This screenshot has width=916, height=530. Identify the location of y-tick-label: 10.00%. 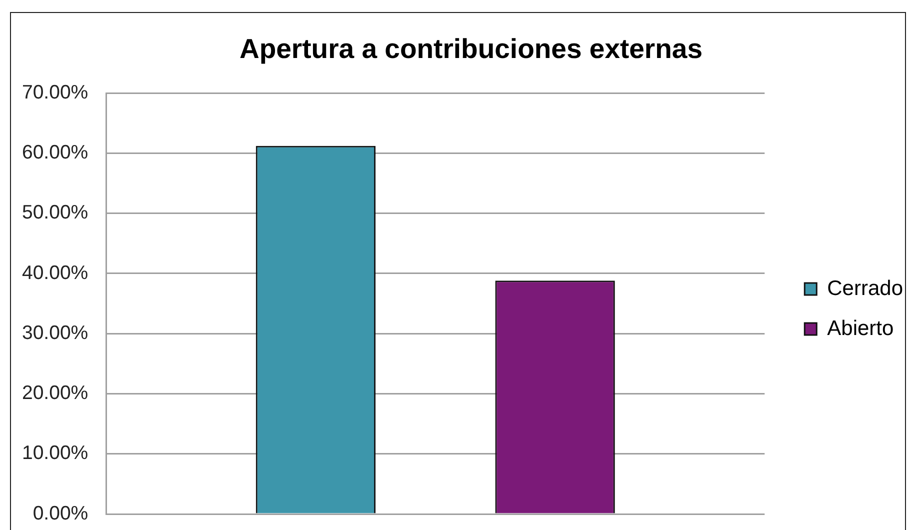
(55, 453).